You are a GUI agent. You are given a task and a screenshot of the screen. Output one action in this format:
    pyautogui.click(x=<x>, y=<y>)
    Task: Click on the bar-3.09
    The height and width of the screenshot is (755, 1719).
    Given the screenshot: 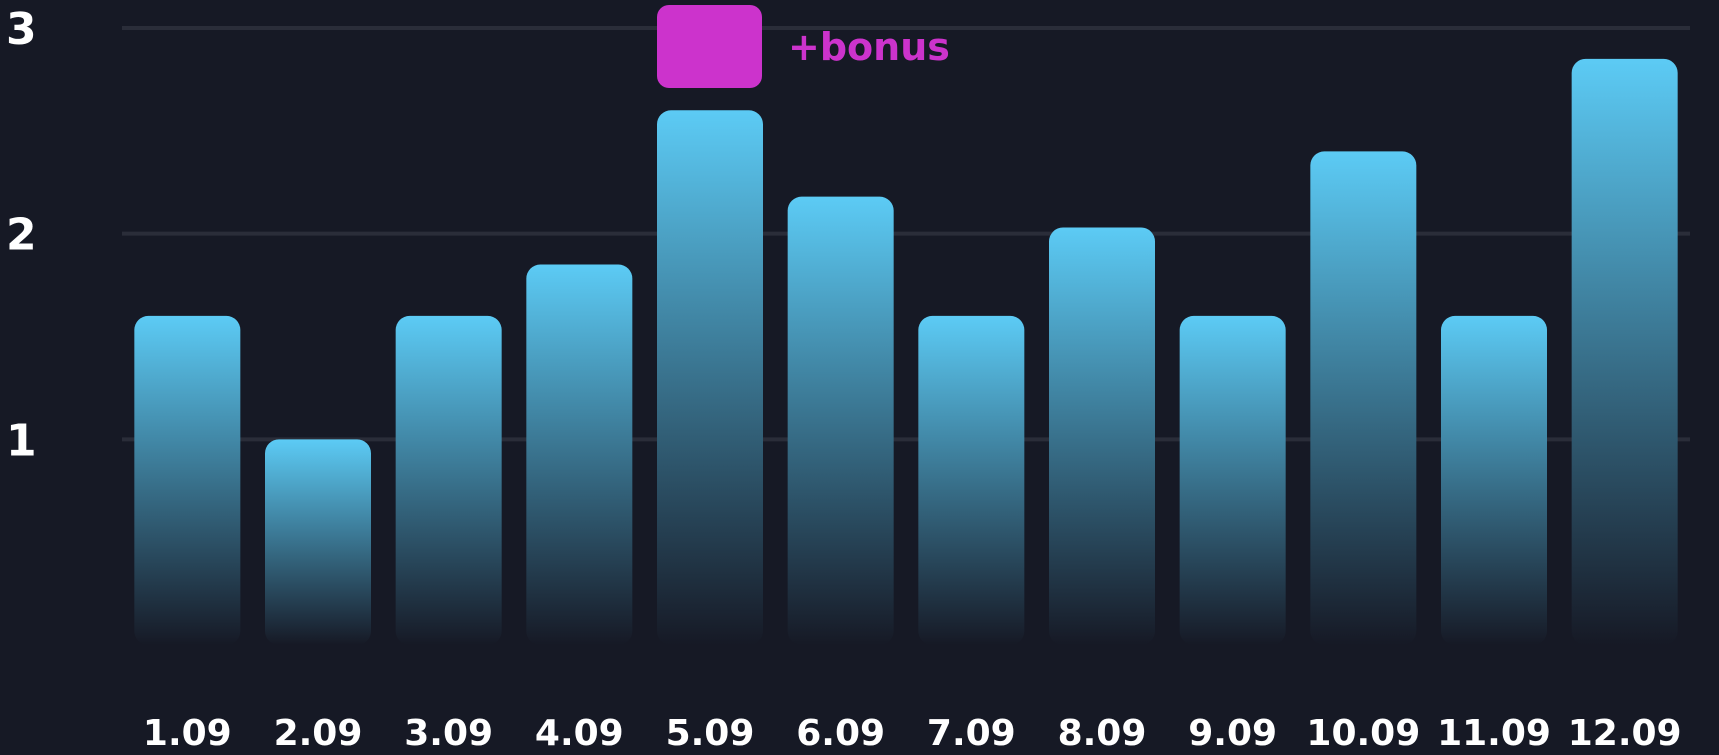 What is the action you would take?
    pyautogui.click(x=448, y=480)
    